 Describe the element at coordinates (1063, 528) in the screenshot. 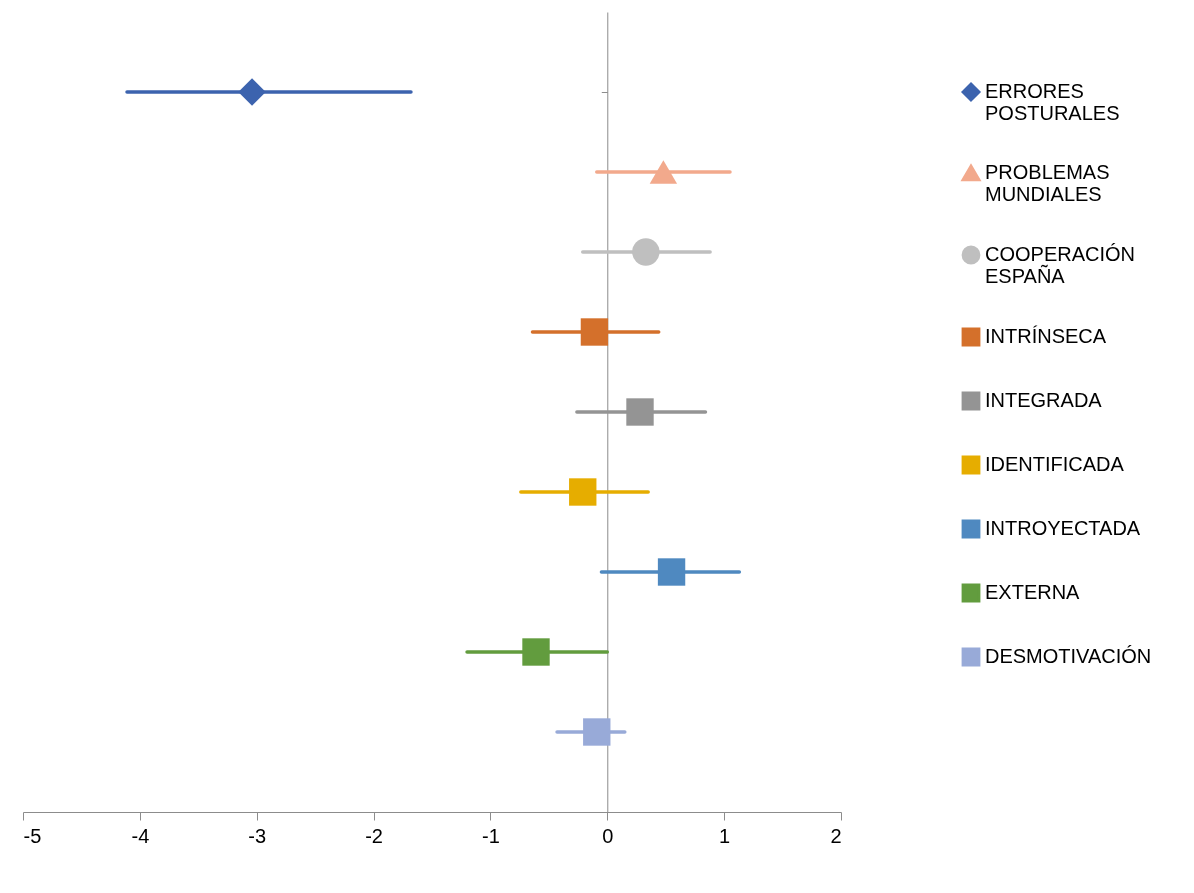

I see `legend-label: INTROYECTADA` at that location.